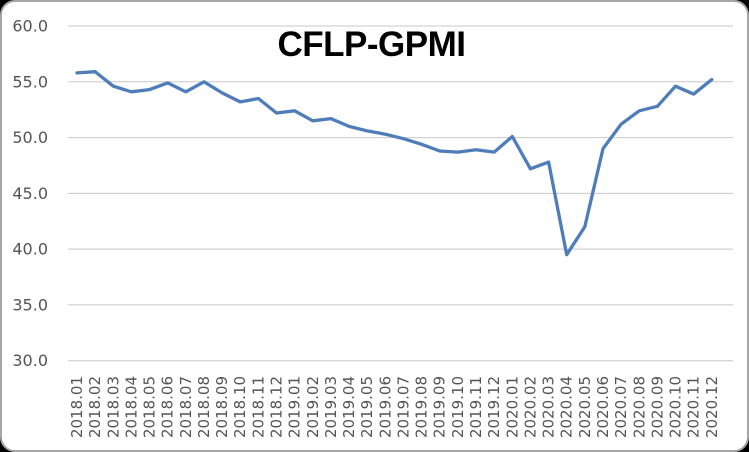 The width and height of the screenshot is (749, 452). I want to click on x-tick-label: 2020.11, so click(694, 407).